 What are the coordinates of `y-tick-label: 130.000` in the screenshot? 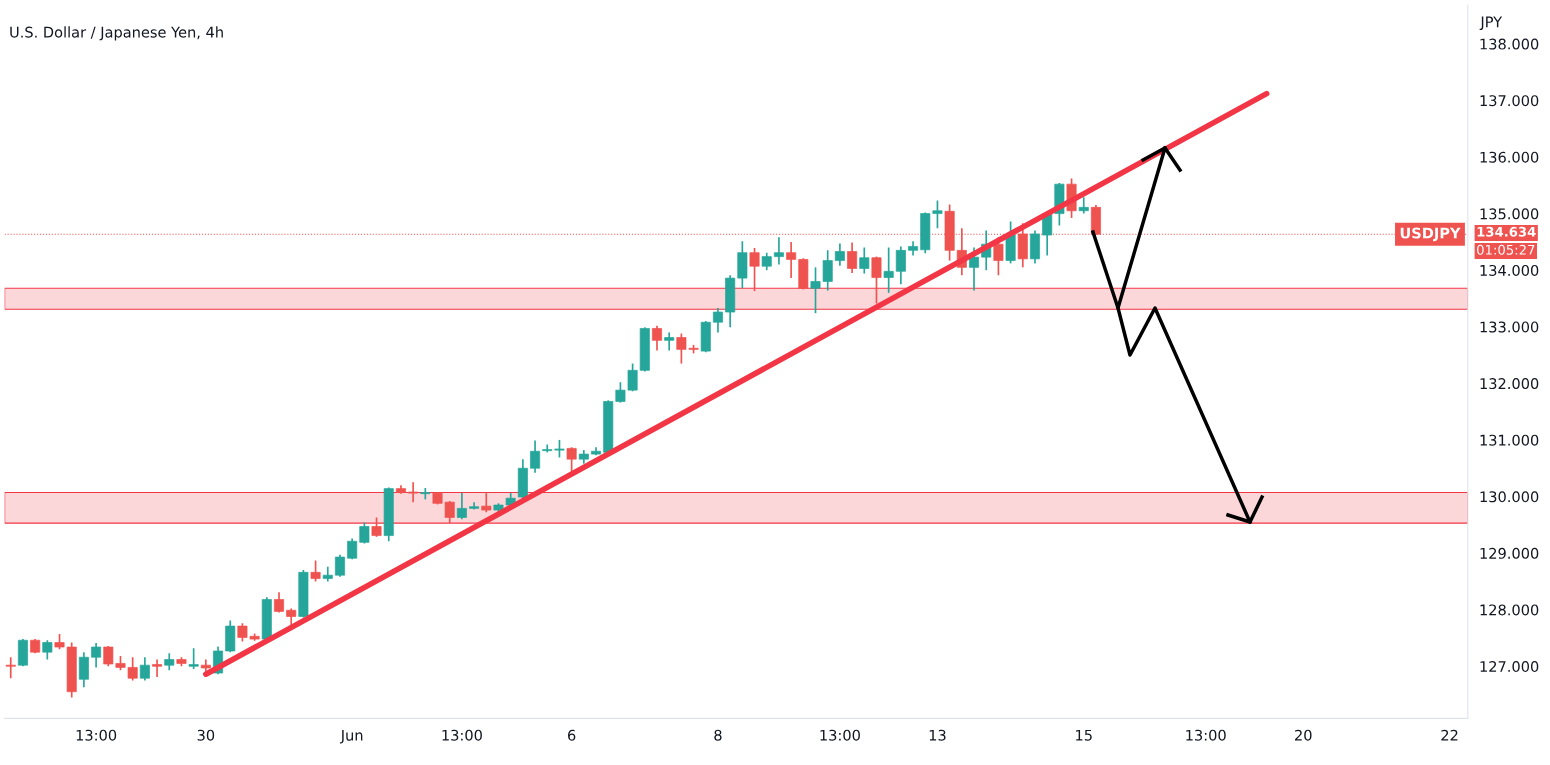 It's located at (1509, 497).